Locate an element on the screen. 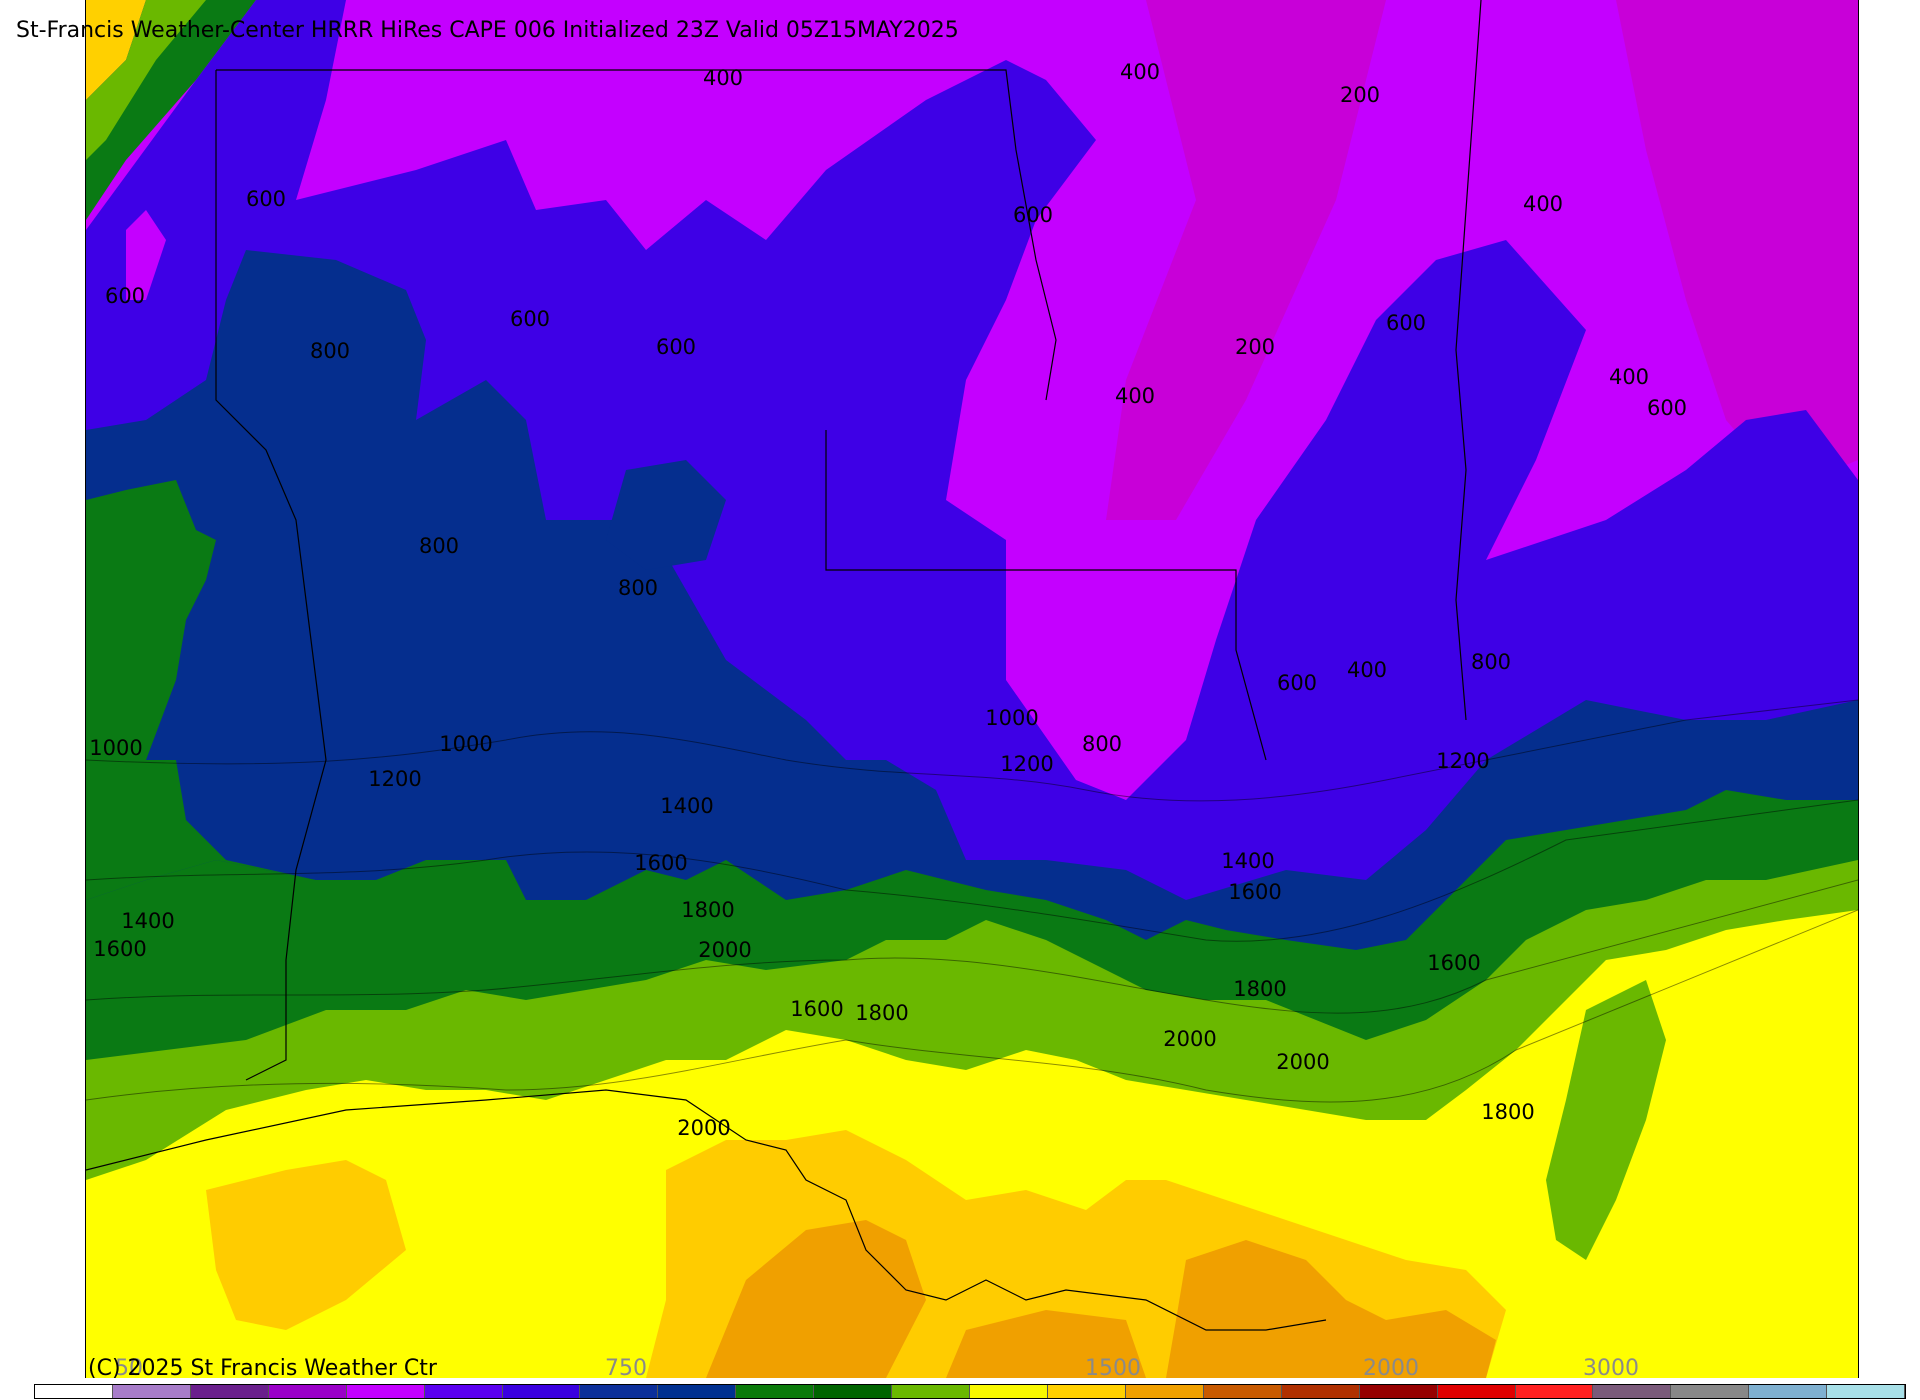 Image resolution: width=1920 pixels, height=1400 pixels. colorbar-tick-label: 1500 is located at coordinates (1113, 1368).